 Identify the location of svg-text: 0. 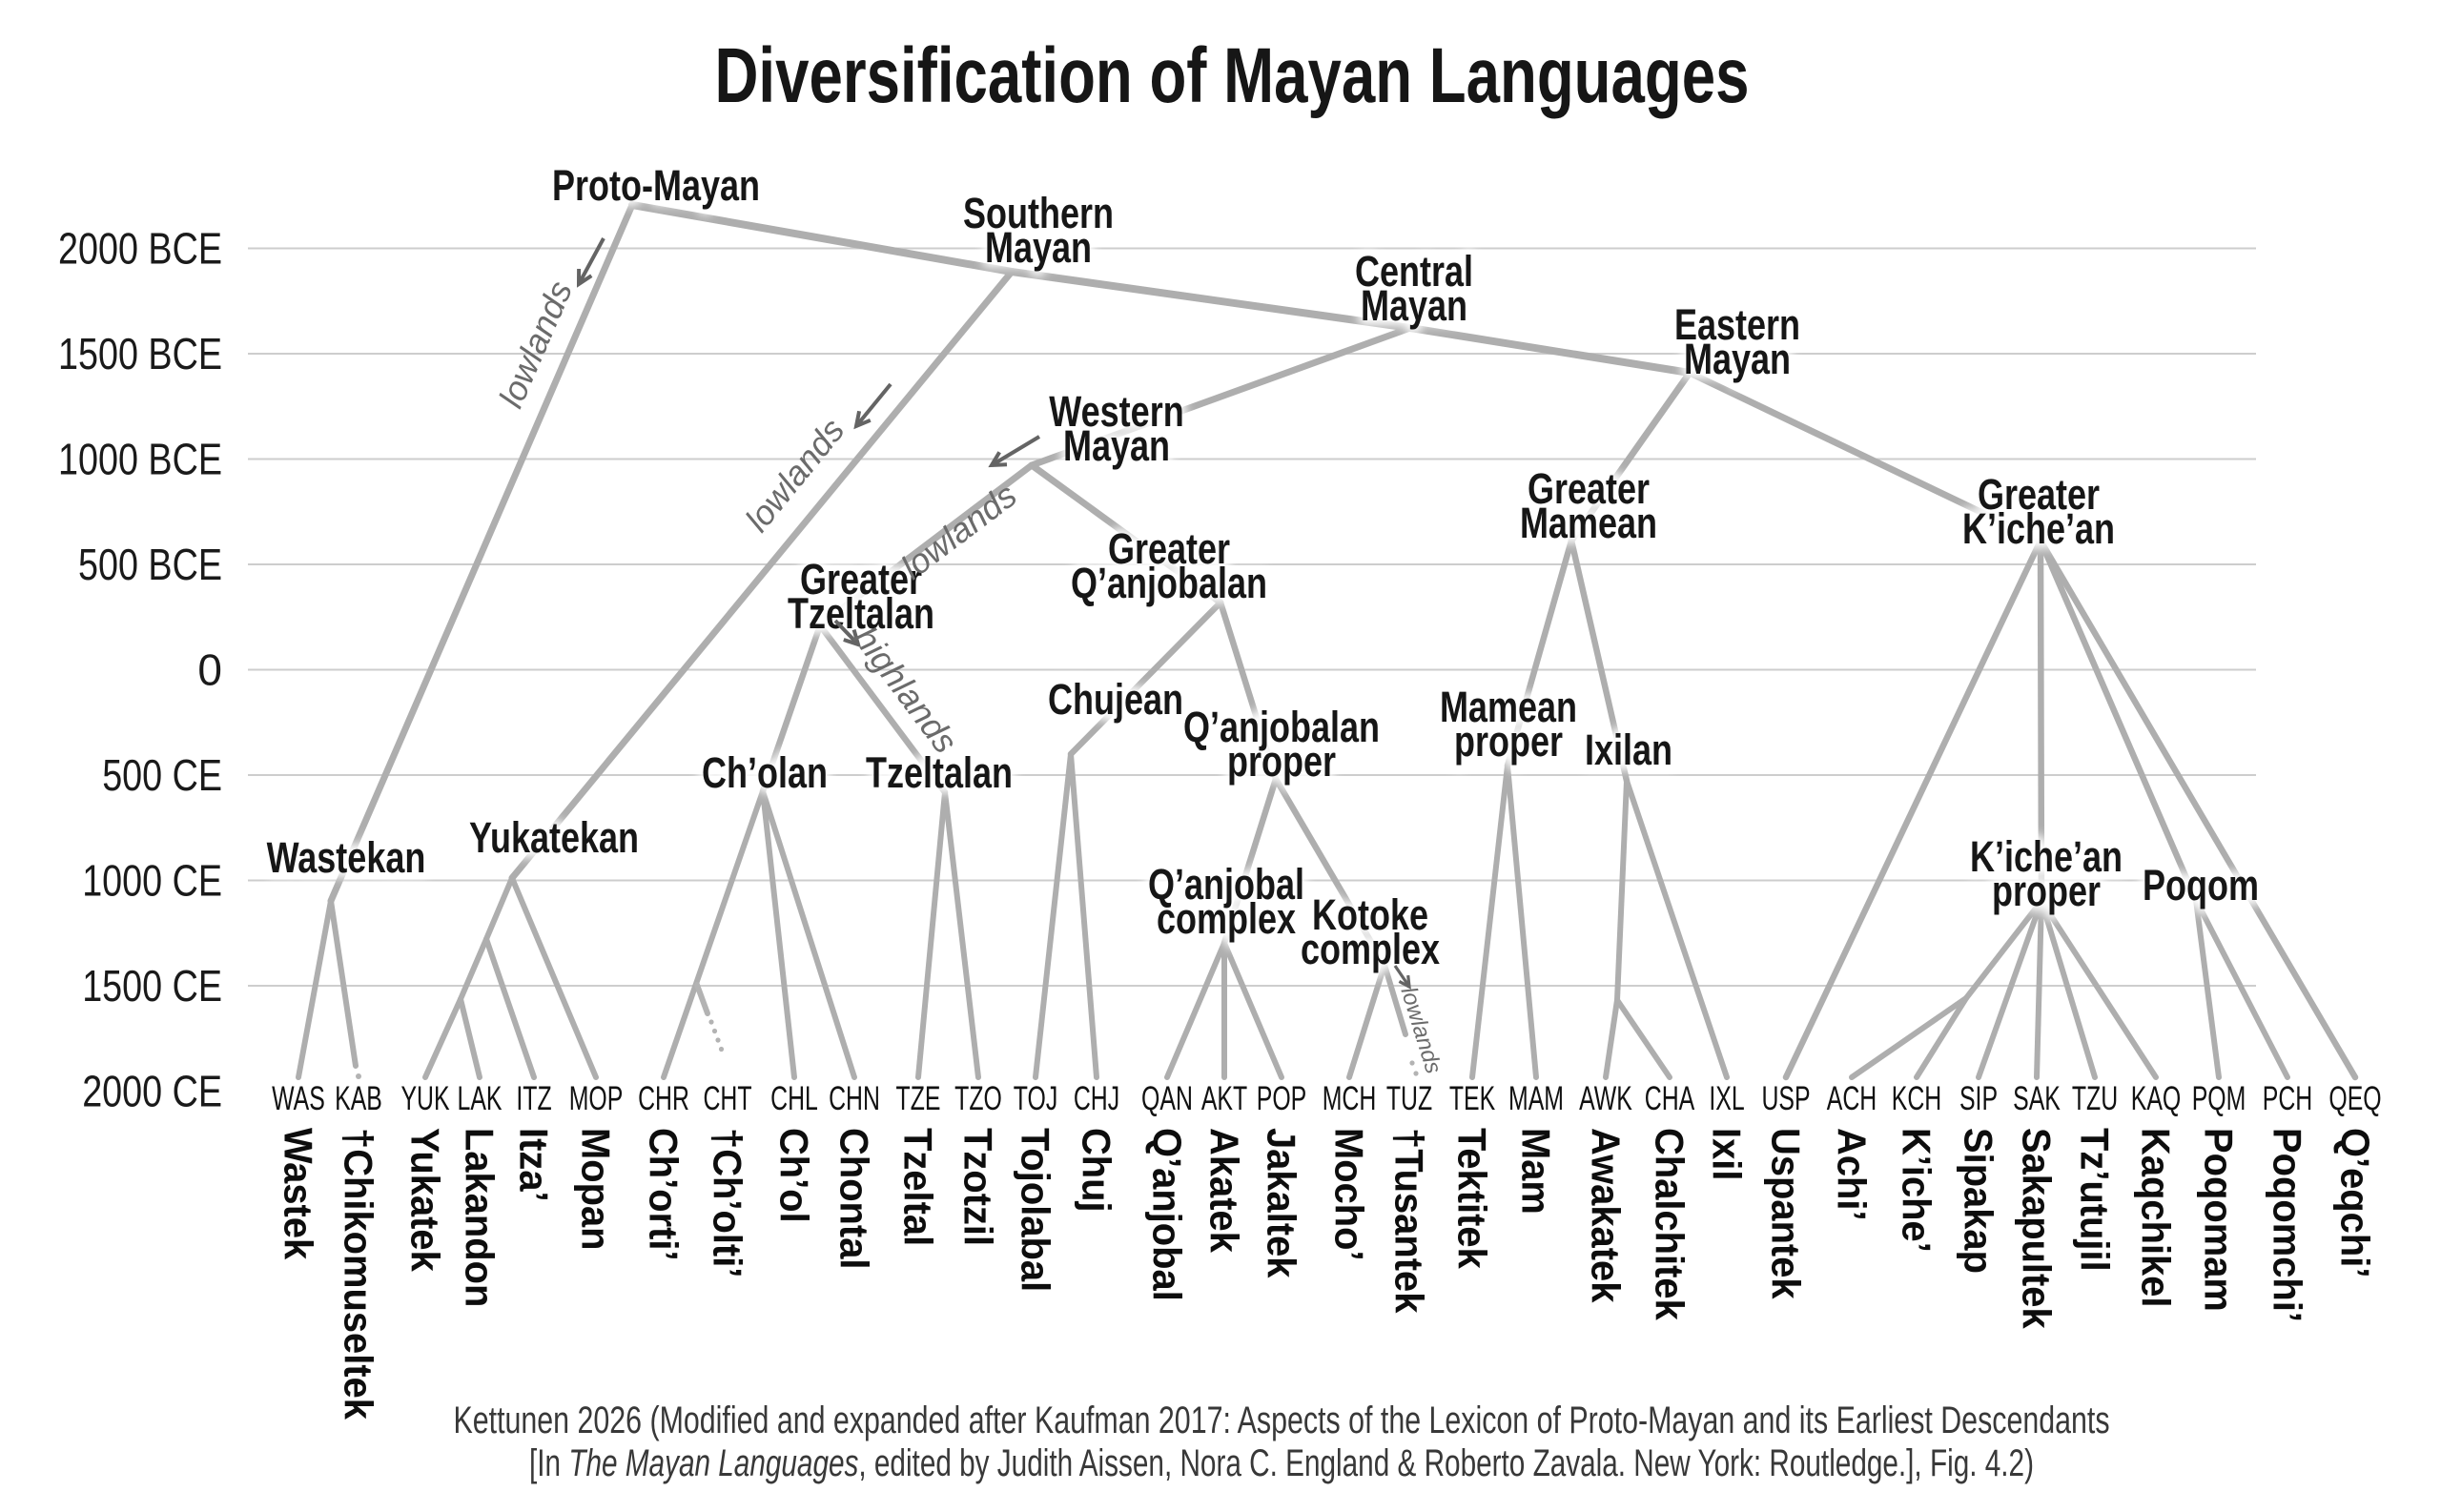
(209, 670).